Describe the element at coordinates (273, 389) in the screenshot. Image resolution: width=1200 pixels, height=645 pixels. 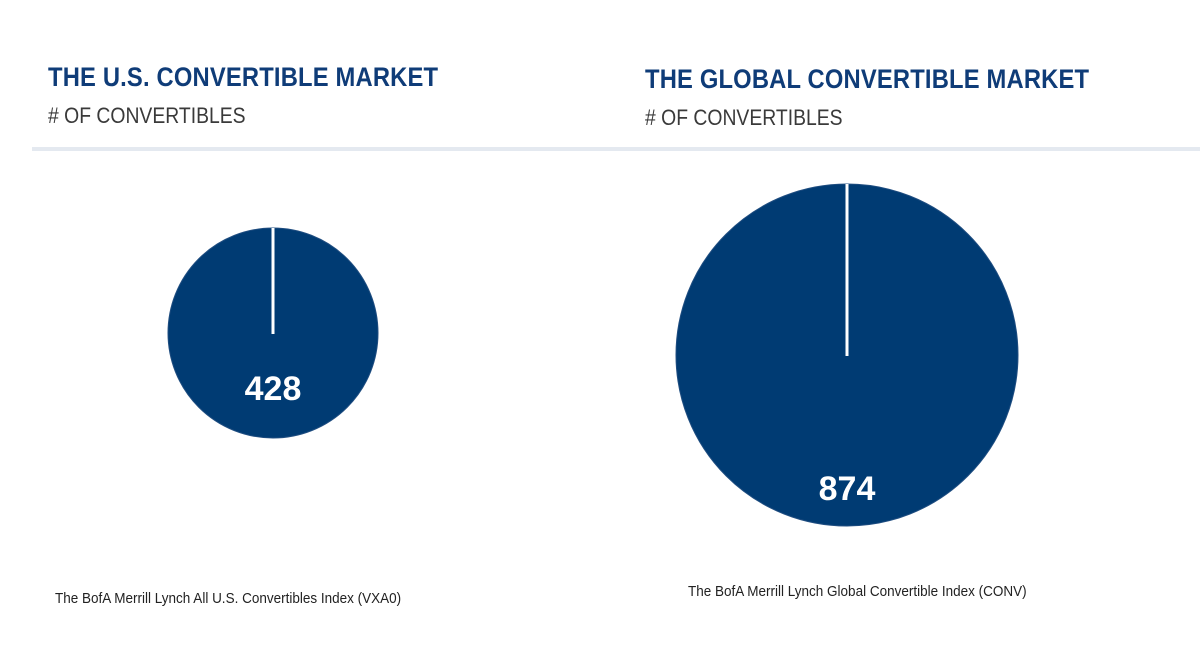
I see `us-pie-value-label: 428` at that location.